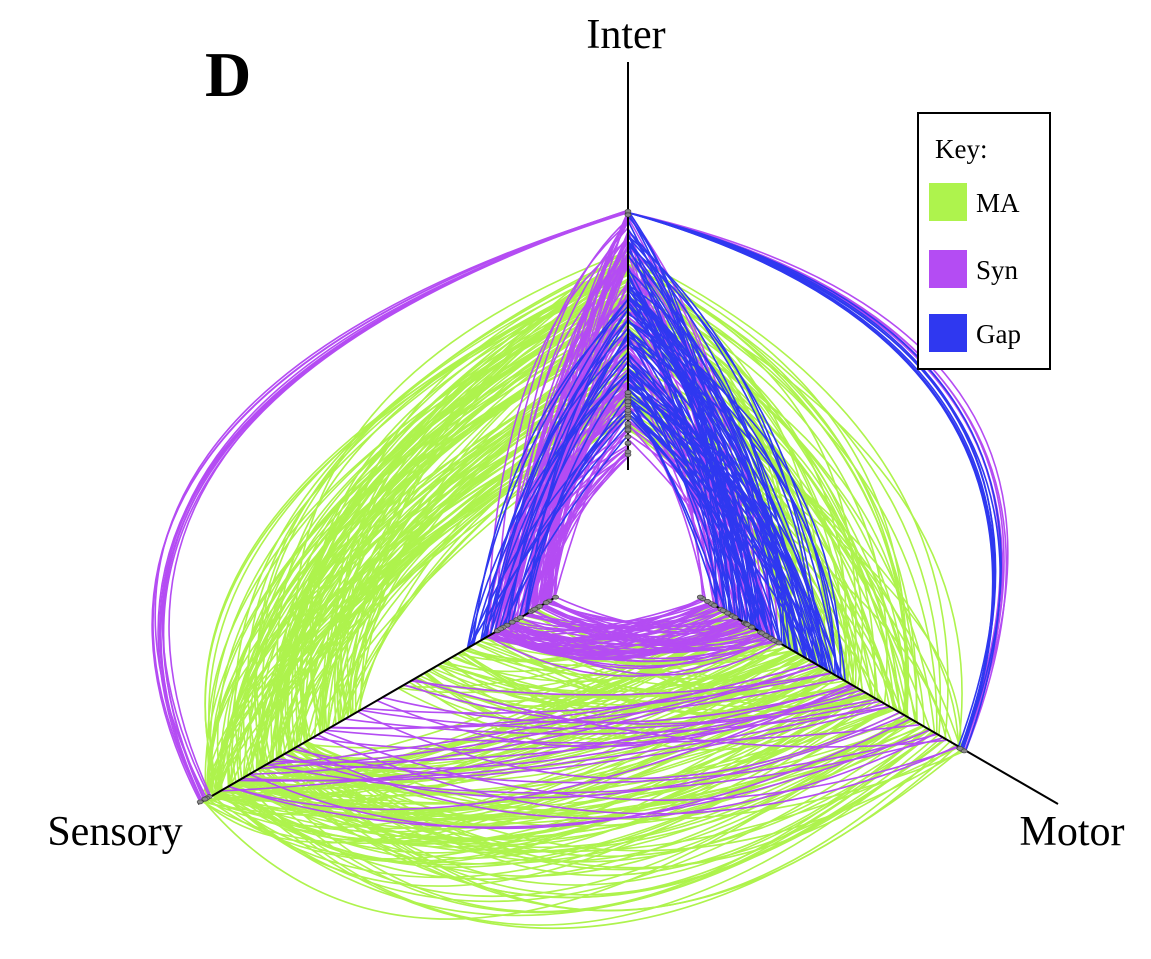  I want to click on legend-label-gap: Gap, so click(998, 334).